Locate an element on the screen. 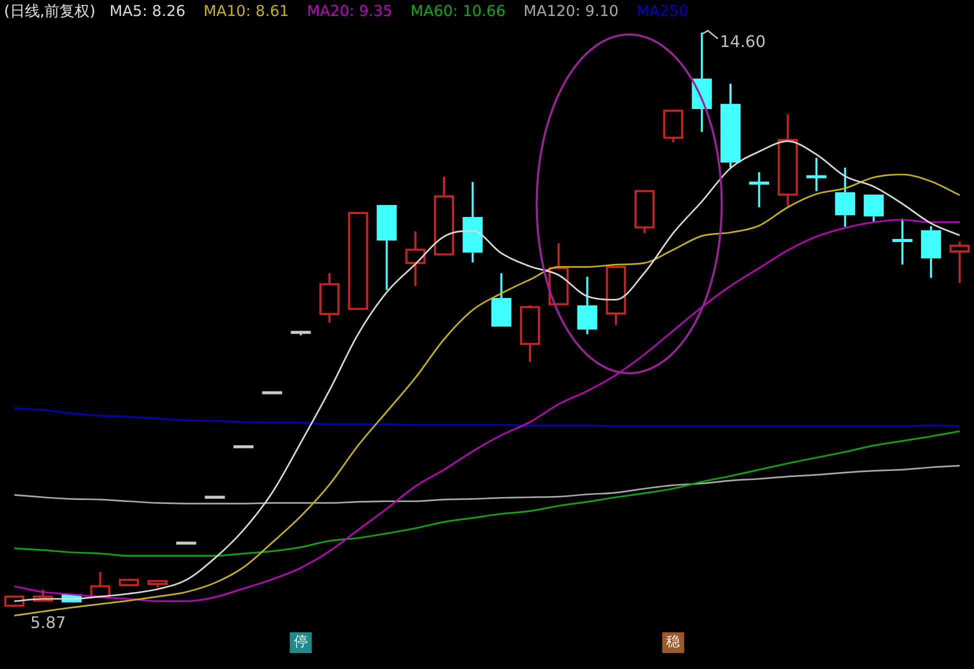 Image resolution: width=974 pixels, height=669 pixels. x-tick-label: 稳 is located at coordinates (673, 642).